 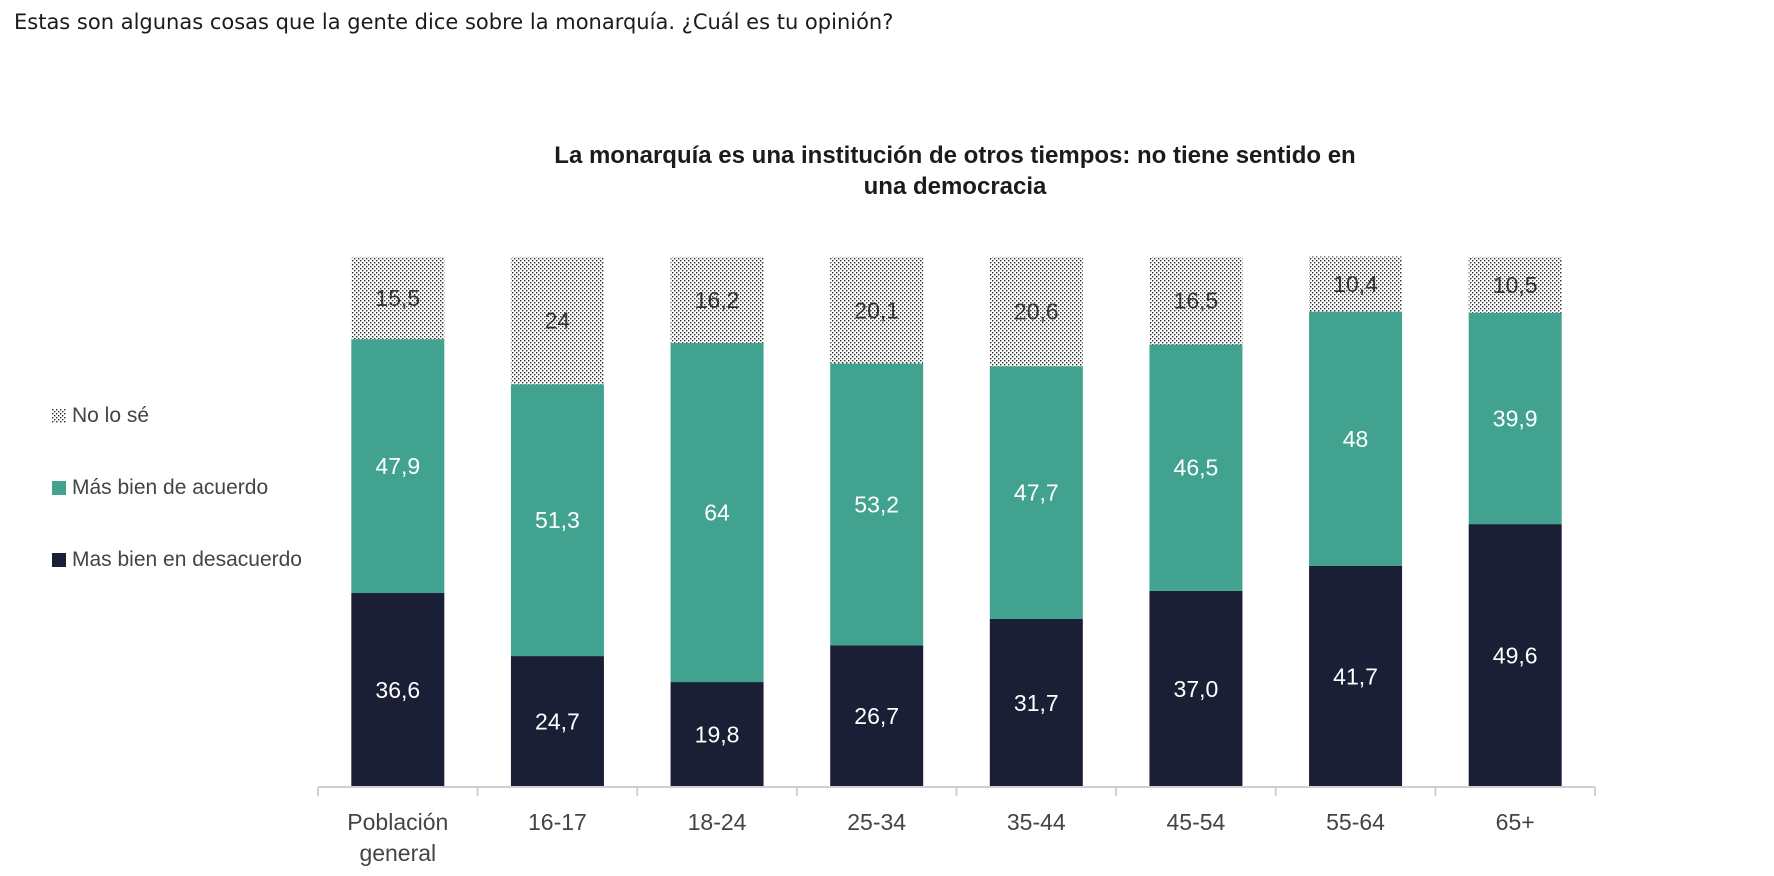 I want to click on data-label-mas-bien-en-desacuerdo: 31,7, so click(x=1036, y=703).